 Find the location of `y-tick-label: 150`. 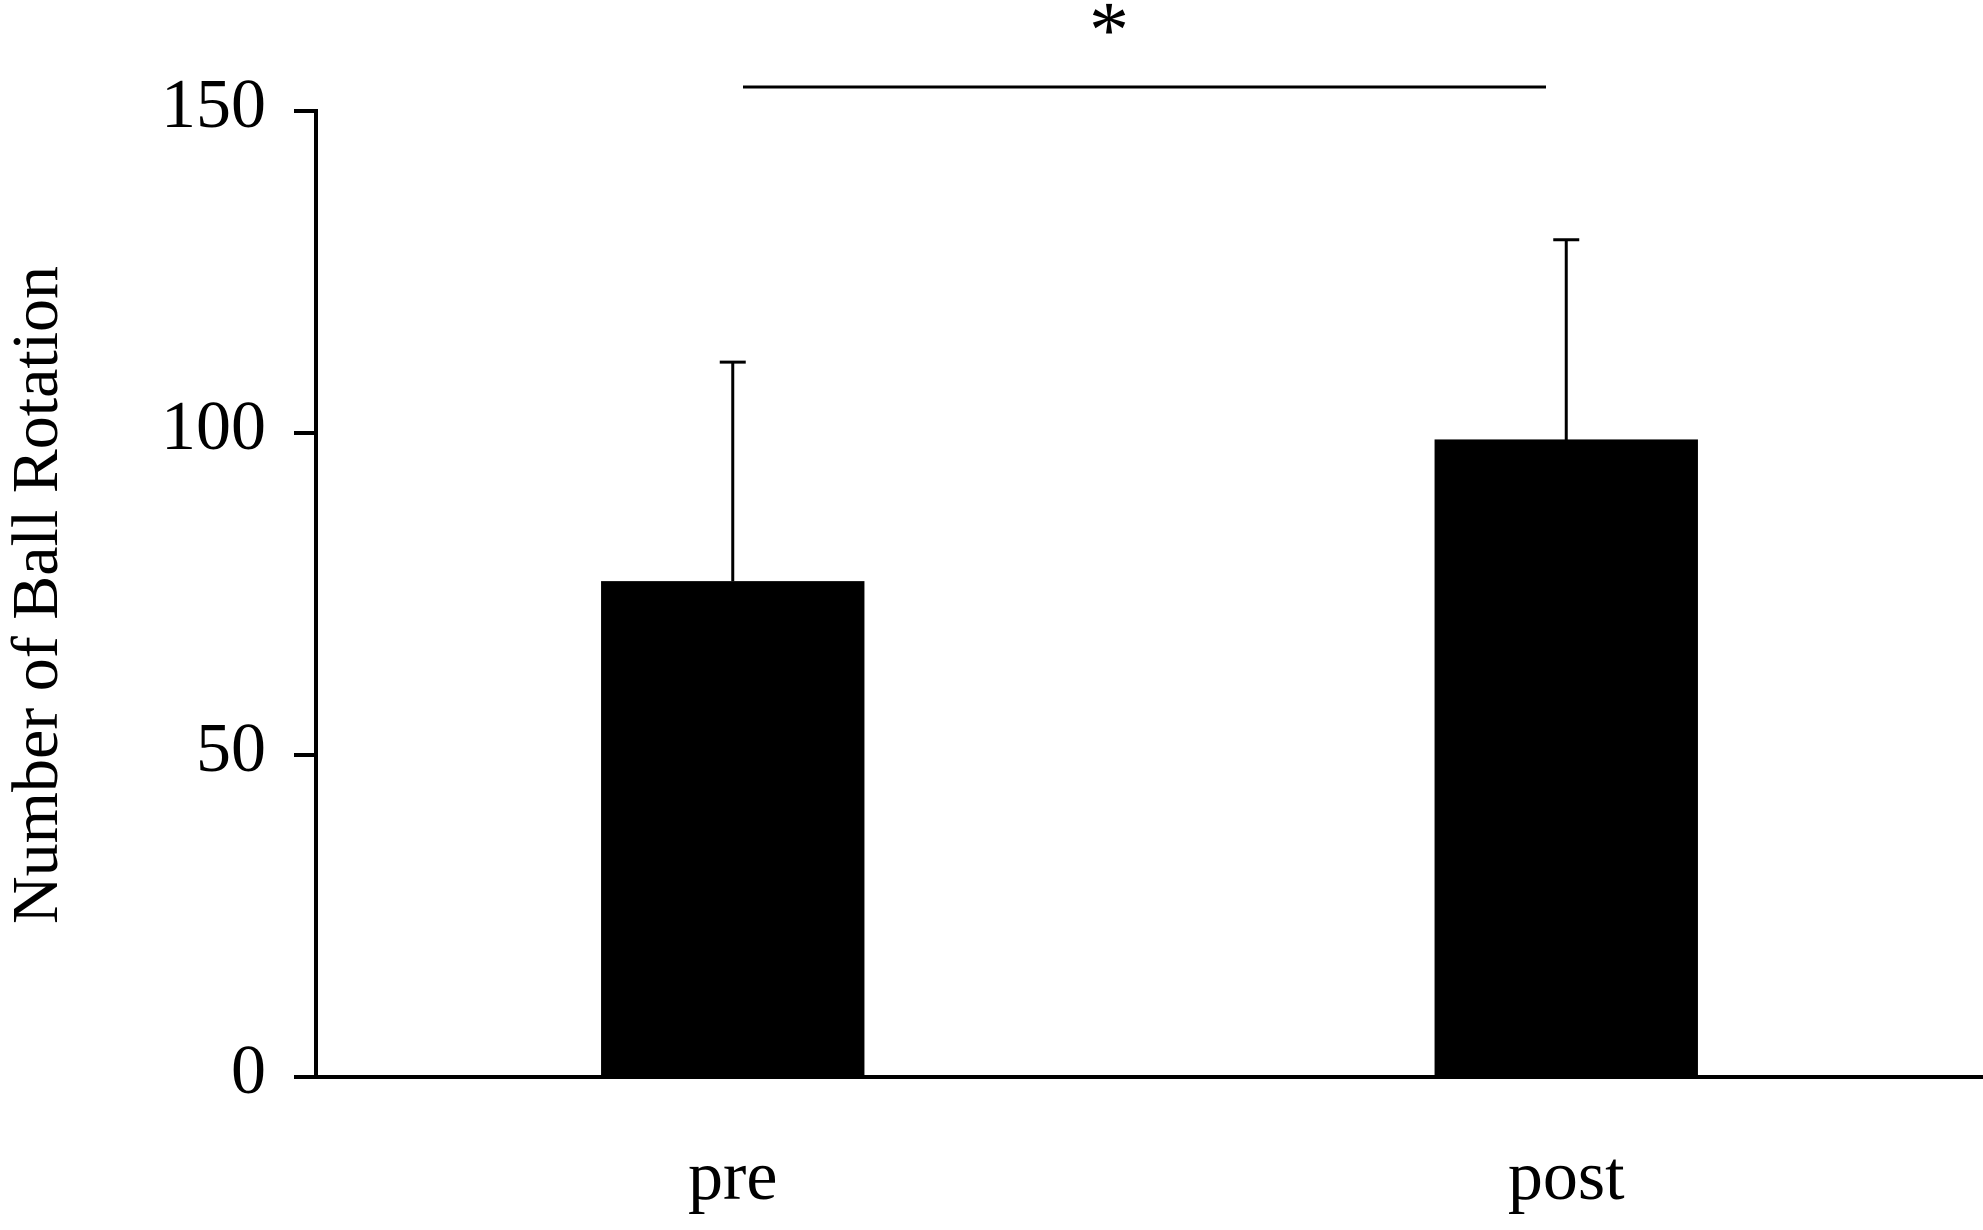

y-tick-label: 150 is located at coordinates (213, 104).